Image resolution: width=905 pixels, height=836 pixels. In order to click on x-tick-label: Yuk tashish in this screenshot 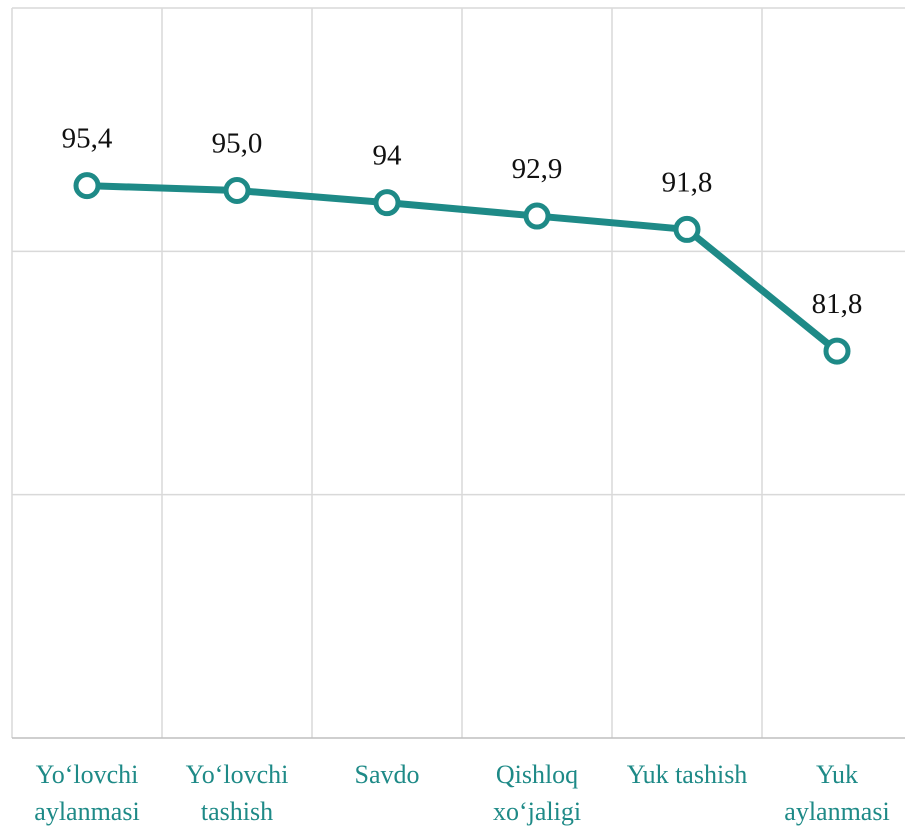, I will do `click(687, 774)`.